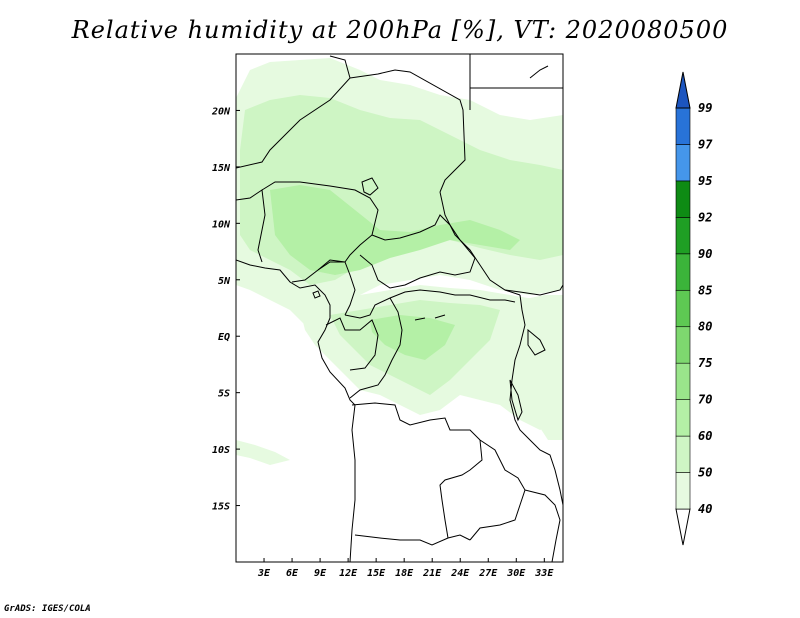  Describe the element at coordinates (296, 410) in the screenshot. I see `coastline-west-africa` at that location.